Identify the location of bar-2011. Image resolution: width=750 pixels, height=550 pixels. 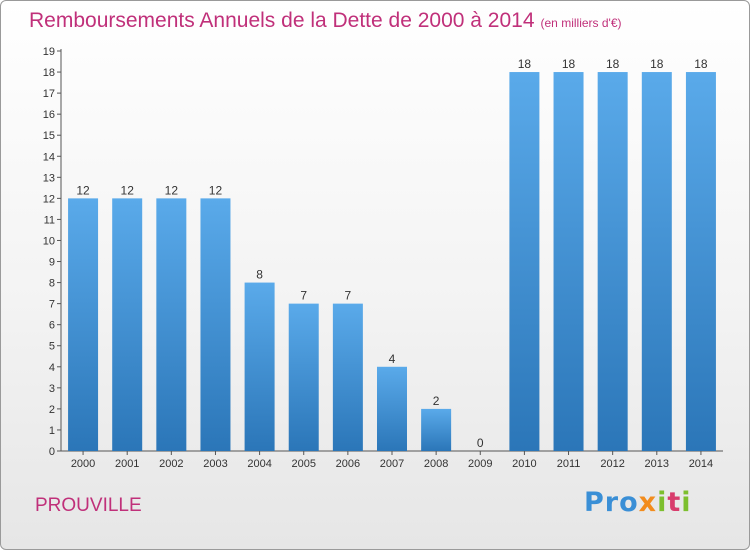
(568, 261).